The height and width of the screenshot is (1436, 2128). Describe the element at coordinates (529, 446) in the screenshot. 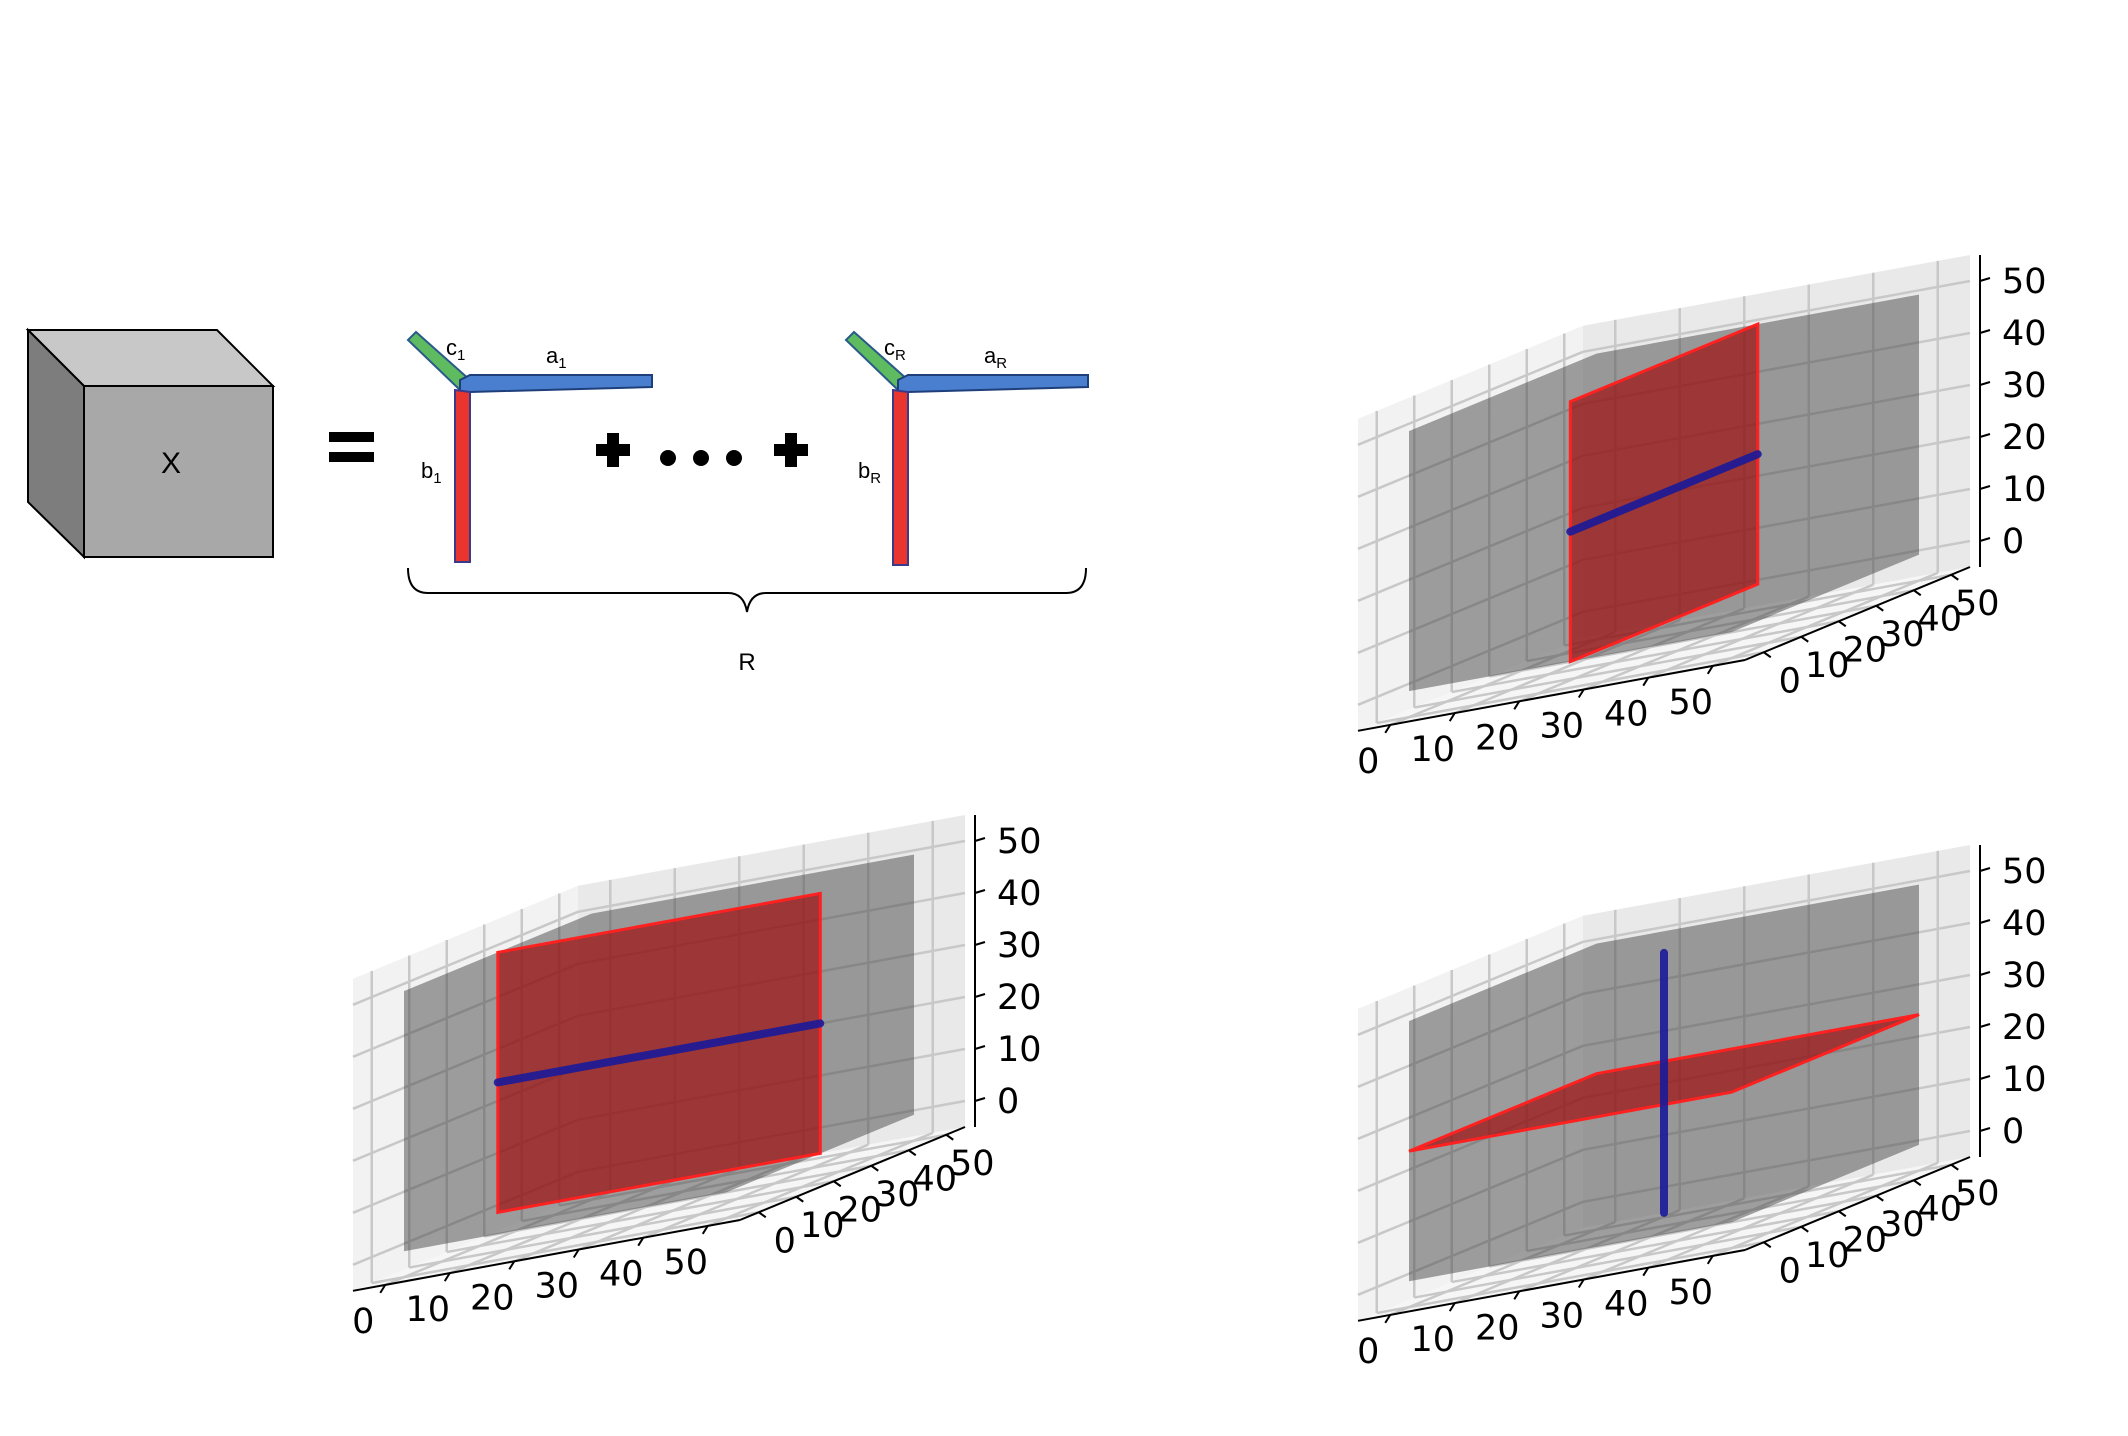

I see `rank-one-term-first: c1 a1 b1` at that location.